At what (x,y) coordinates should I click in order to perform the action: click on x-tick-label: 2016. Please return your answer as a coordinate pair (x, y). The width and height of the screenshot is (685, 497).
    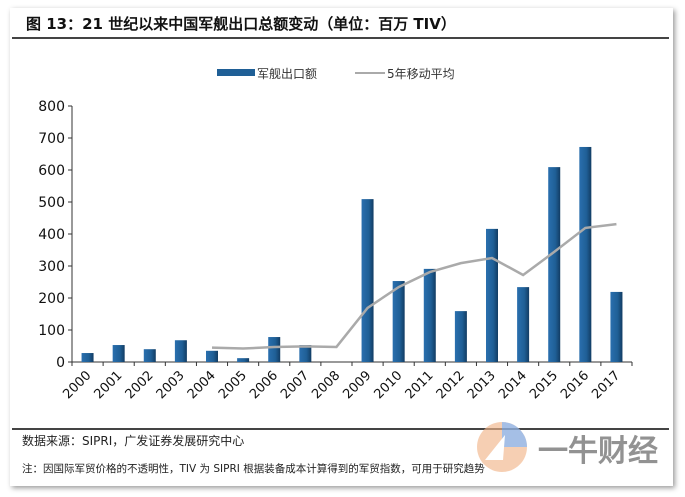
    Looking at the image, I should click on (575, 385).